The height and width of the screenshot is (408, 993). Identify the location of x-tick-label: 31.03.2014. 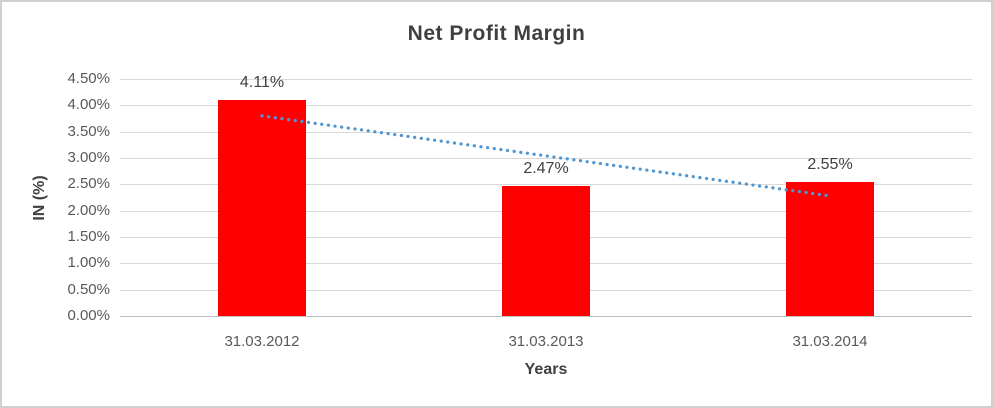
(830, 341).